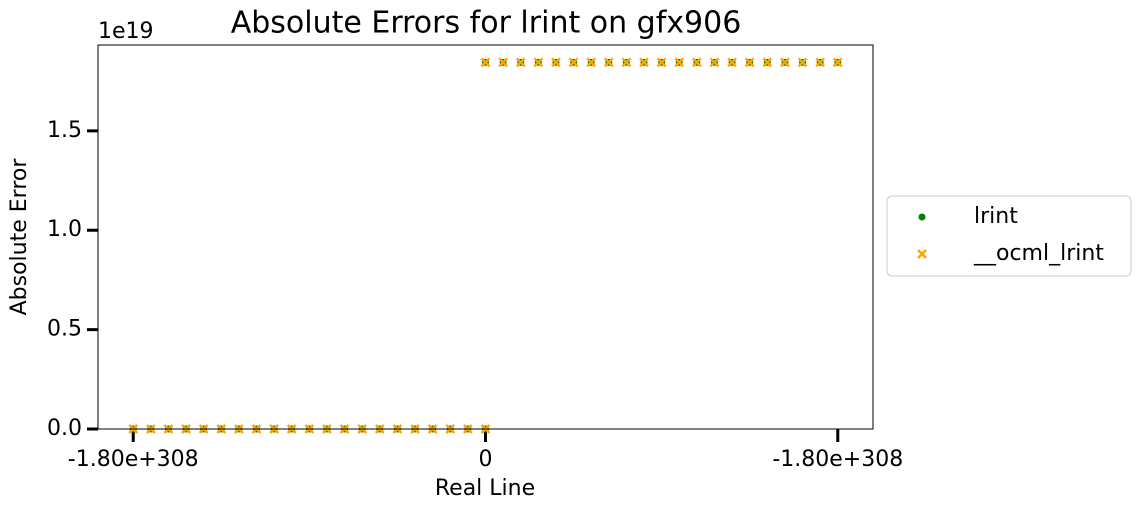 The height and width of the screenshot is (511, 1141). I want to click on y-tick-label: 1.5, so click(64, 130).